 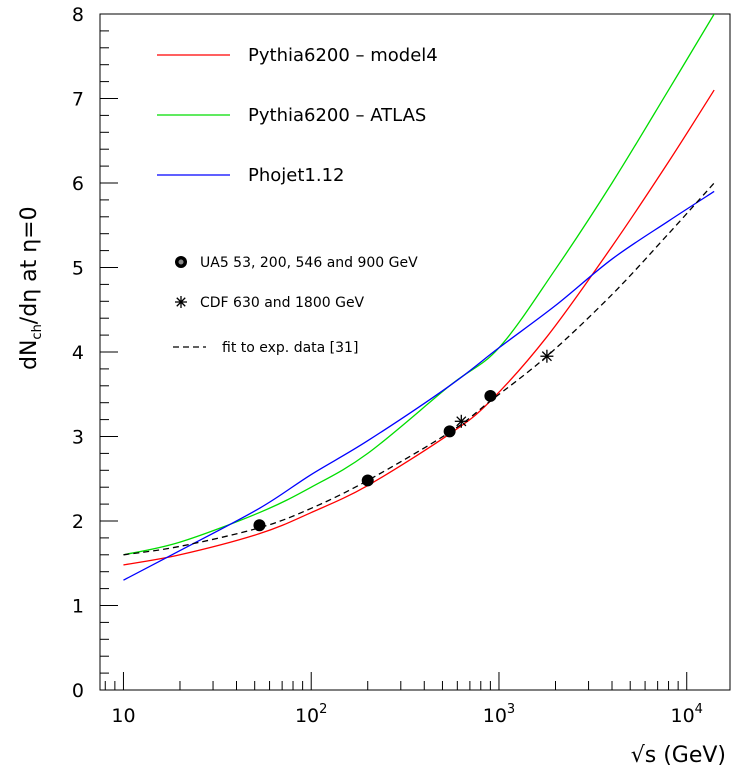 What do you see at coordinates (78, 438) in the screenshot?
I see `y-tick-label: 3` at bounding box center [78, 438].